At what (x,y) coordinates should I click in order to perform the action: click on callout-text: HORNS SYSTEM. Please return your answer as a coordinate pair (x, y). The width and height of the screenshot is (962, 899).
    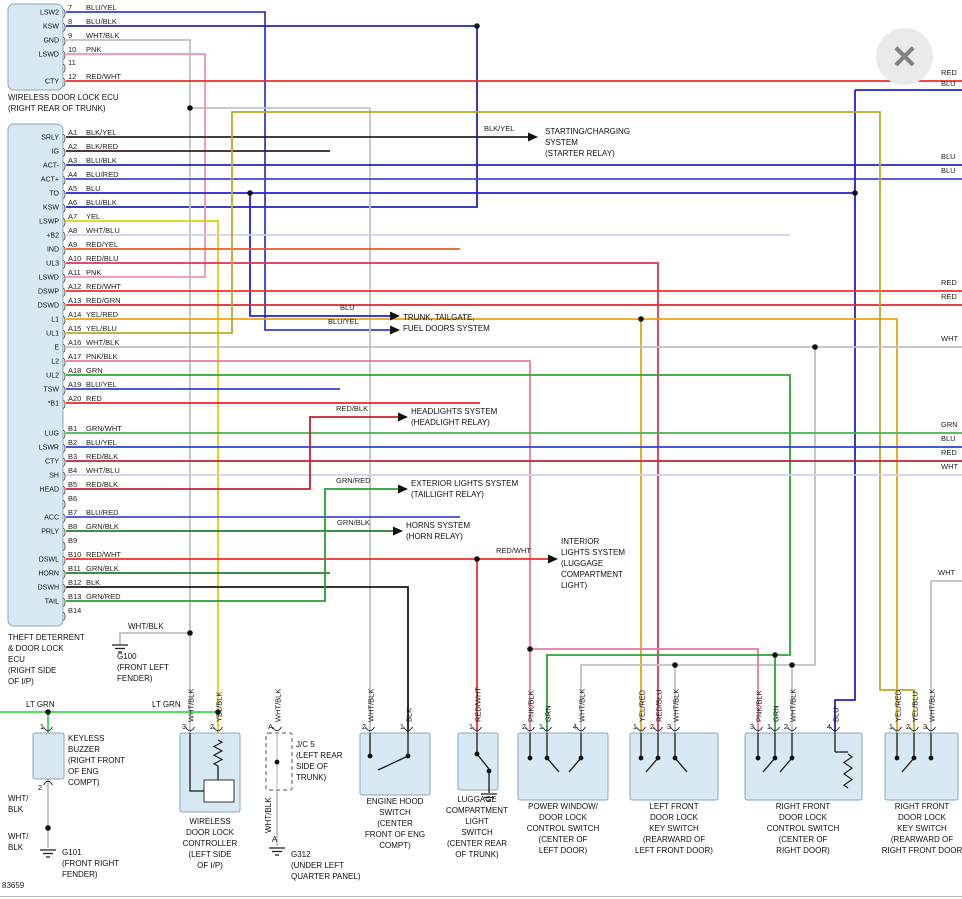
    Looking at the image, I should click on (438, 525).